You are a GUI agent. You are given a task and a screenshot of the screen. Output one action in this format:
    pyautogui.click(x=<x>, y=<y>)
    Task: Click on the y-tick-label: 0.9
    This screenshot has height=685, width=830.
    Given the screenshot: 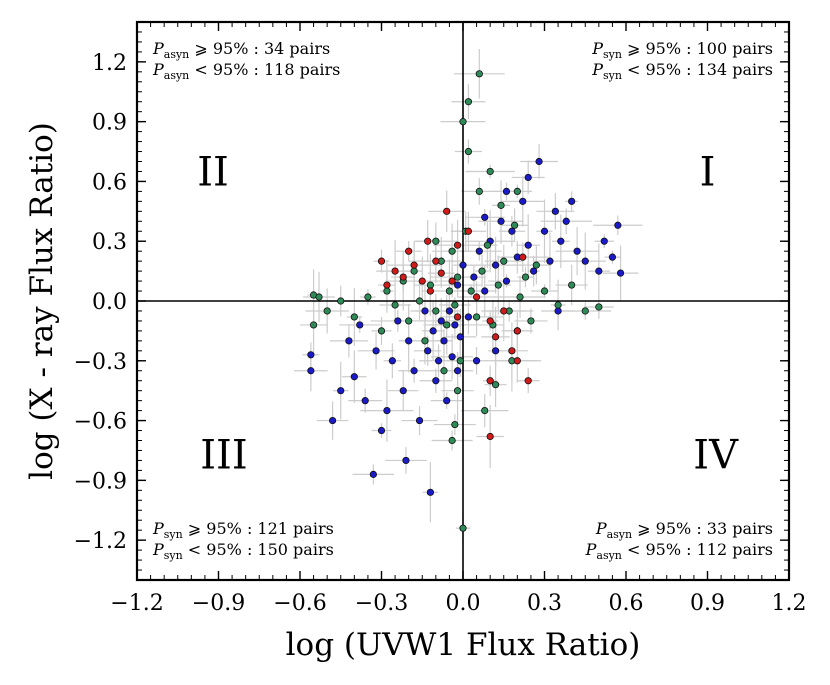 What is the action you would take?
    pyautogui.click(x=109, y=123)
    